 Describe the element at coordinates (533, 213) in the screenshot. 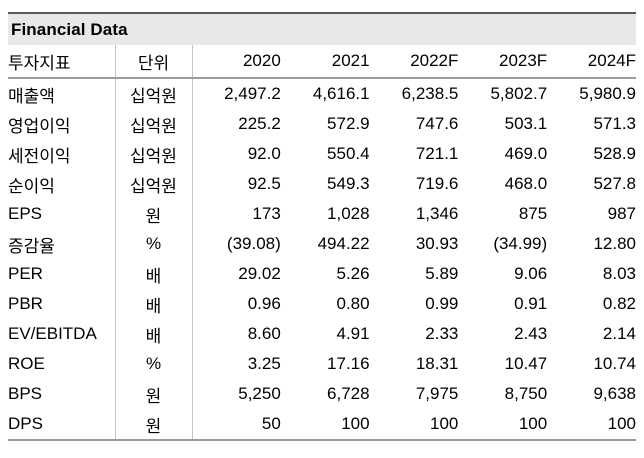

I see `row-value: 875` at that location.